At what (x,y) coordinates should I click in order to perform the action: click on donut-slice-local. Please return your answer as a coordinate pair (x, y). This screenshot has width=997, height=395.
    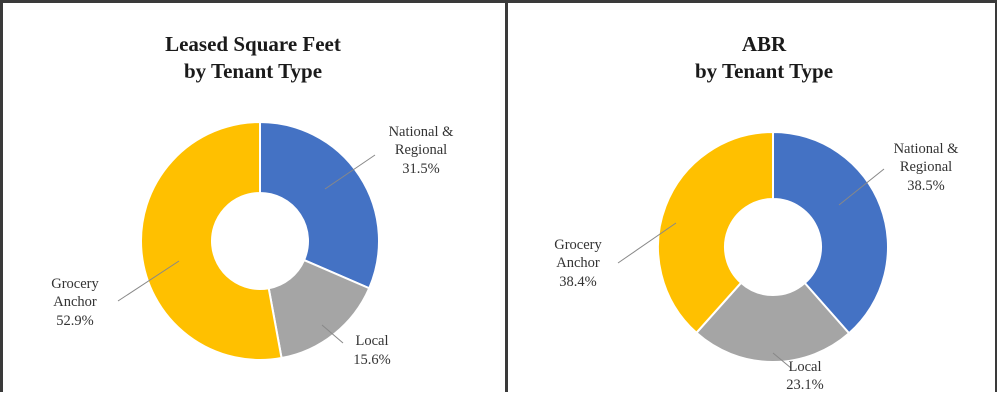
    Looking at the image, I should click on (772, 322).